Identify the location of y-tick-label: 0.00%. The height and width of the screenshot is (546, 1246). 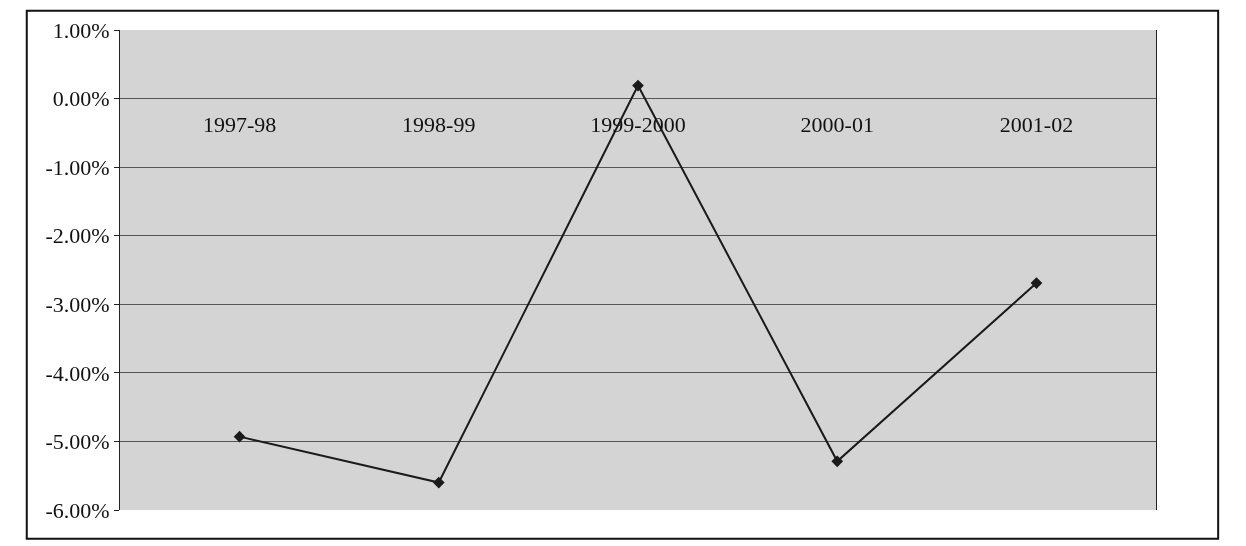
(81, 99).